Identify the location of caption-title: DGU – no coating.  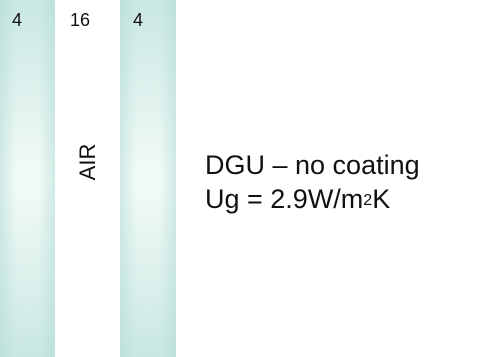
(312, 165).